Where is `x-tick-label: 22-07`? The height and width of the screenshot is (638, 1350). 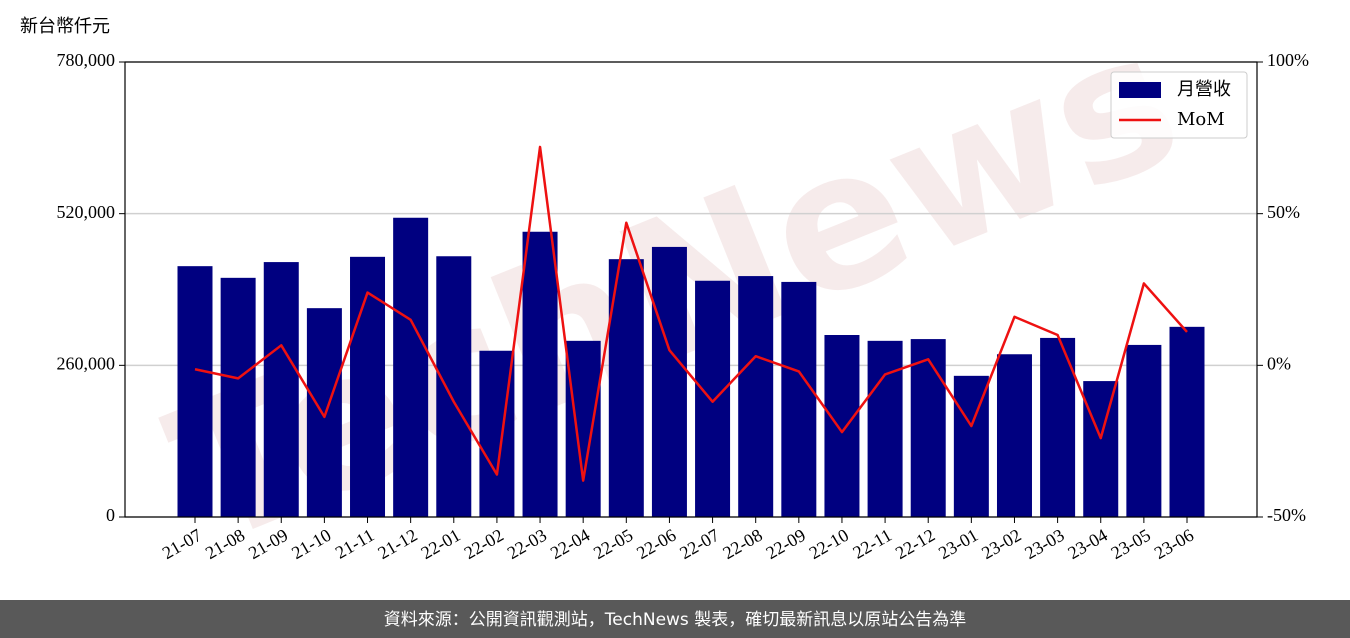
x-tick-label: 22-07 is located at coordinates (699, 544).